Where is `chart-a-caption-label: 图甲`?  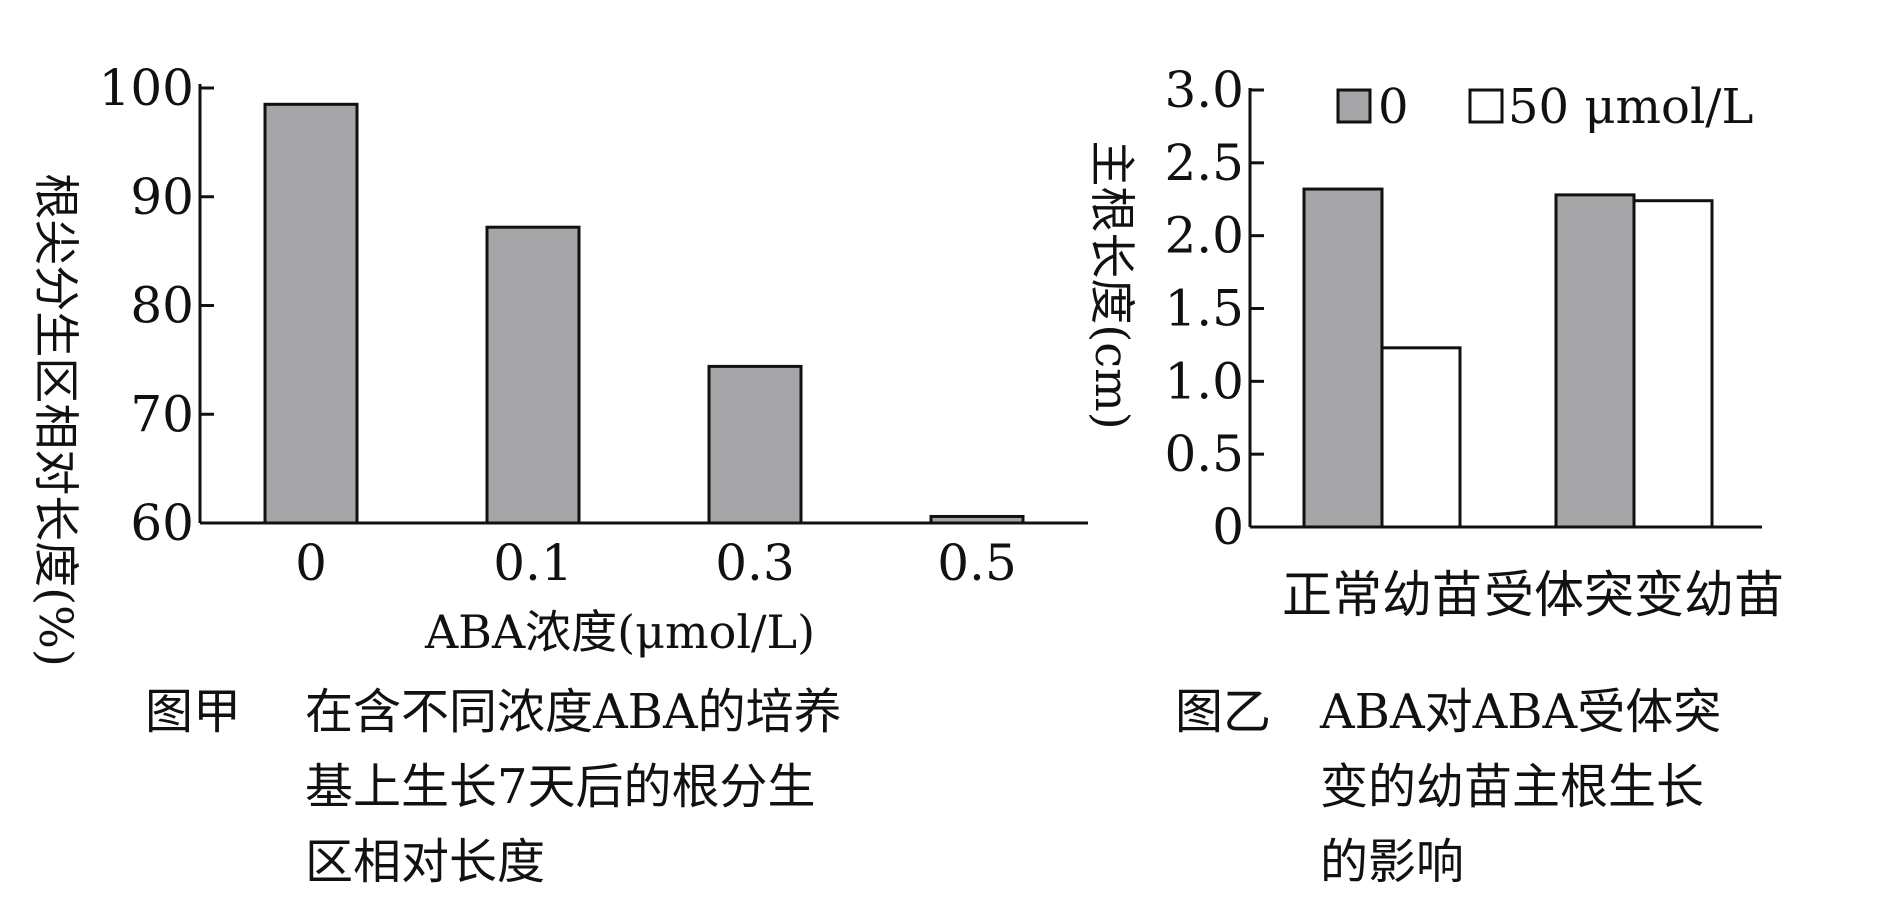
chart-a-caption-label: 图甲 is located at coordinates (193, 712).